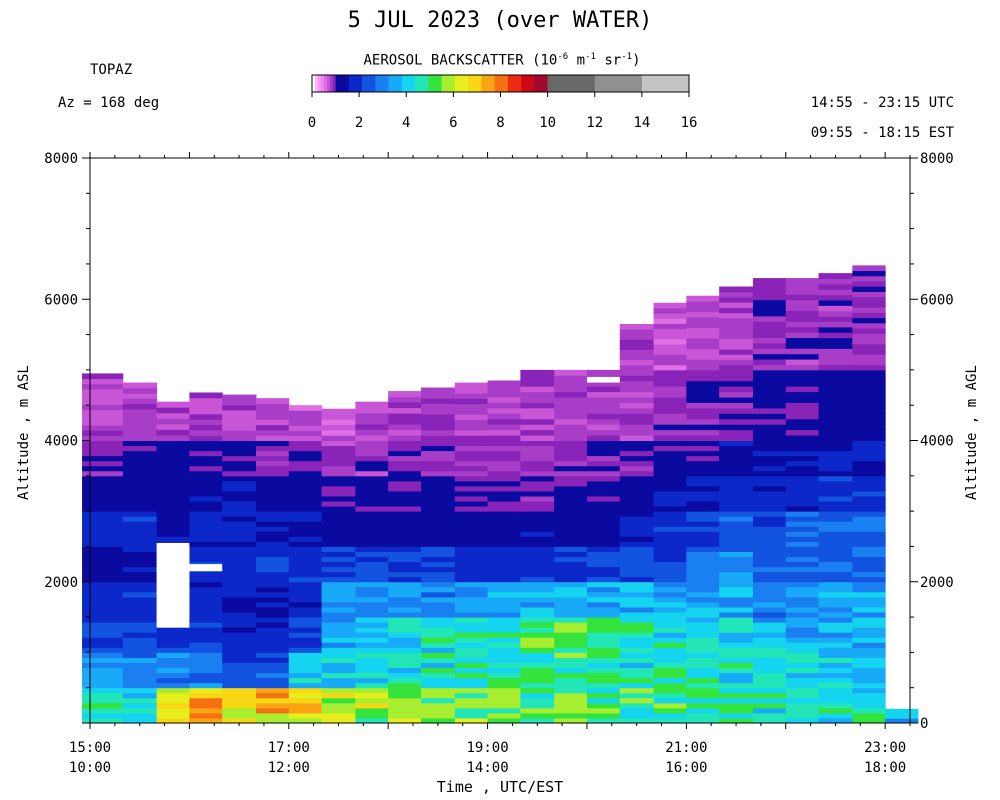 This screenshot has width=1000, height=800. I want to click on x-tick-label-est: 18:00, so click(885, 768).